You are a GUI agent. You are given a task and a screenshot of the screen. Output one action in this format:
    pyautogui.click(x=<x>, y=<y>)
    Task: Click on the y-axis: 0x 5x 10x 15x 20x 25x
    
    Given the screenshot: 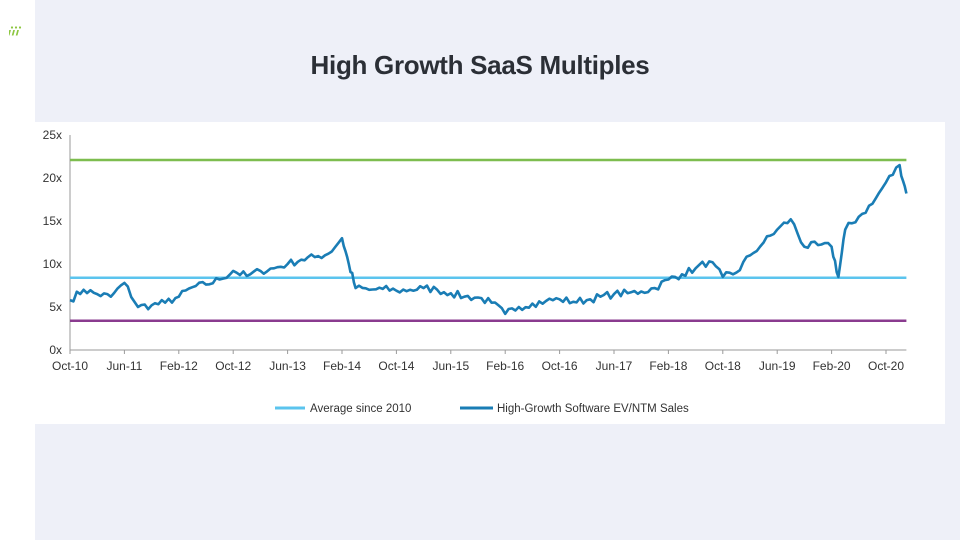 What is the action you would take?
    pyautogui.click(x=57, y=242)
    